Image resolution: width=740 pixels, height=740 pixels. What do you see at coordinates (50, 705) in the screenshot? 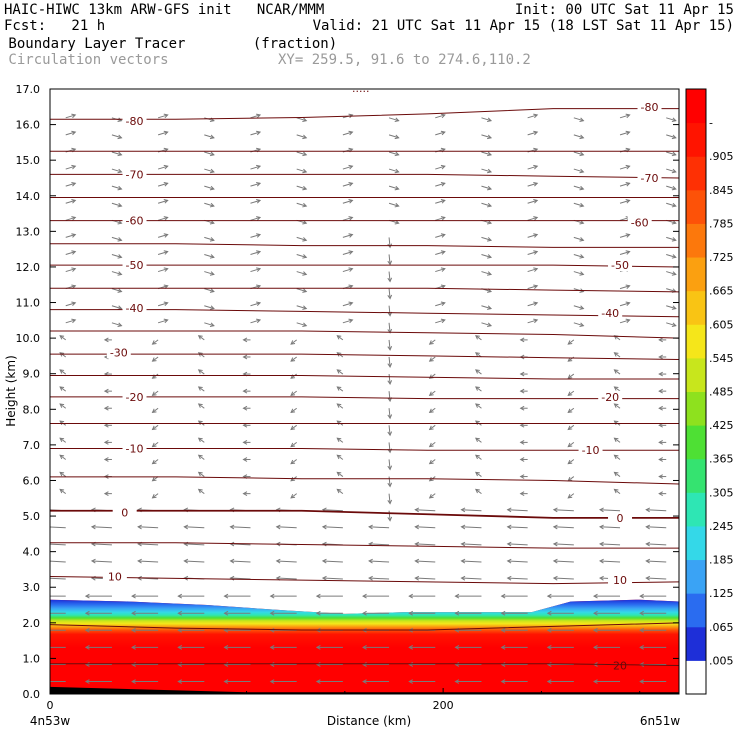
I see `x-tick-label: 0` at bounding box center [50, 705].